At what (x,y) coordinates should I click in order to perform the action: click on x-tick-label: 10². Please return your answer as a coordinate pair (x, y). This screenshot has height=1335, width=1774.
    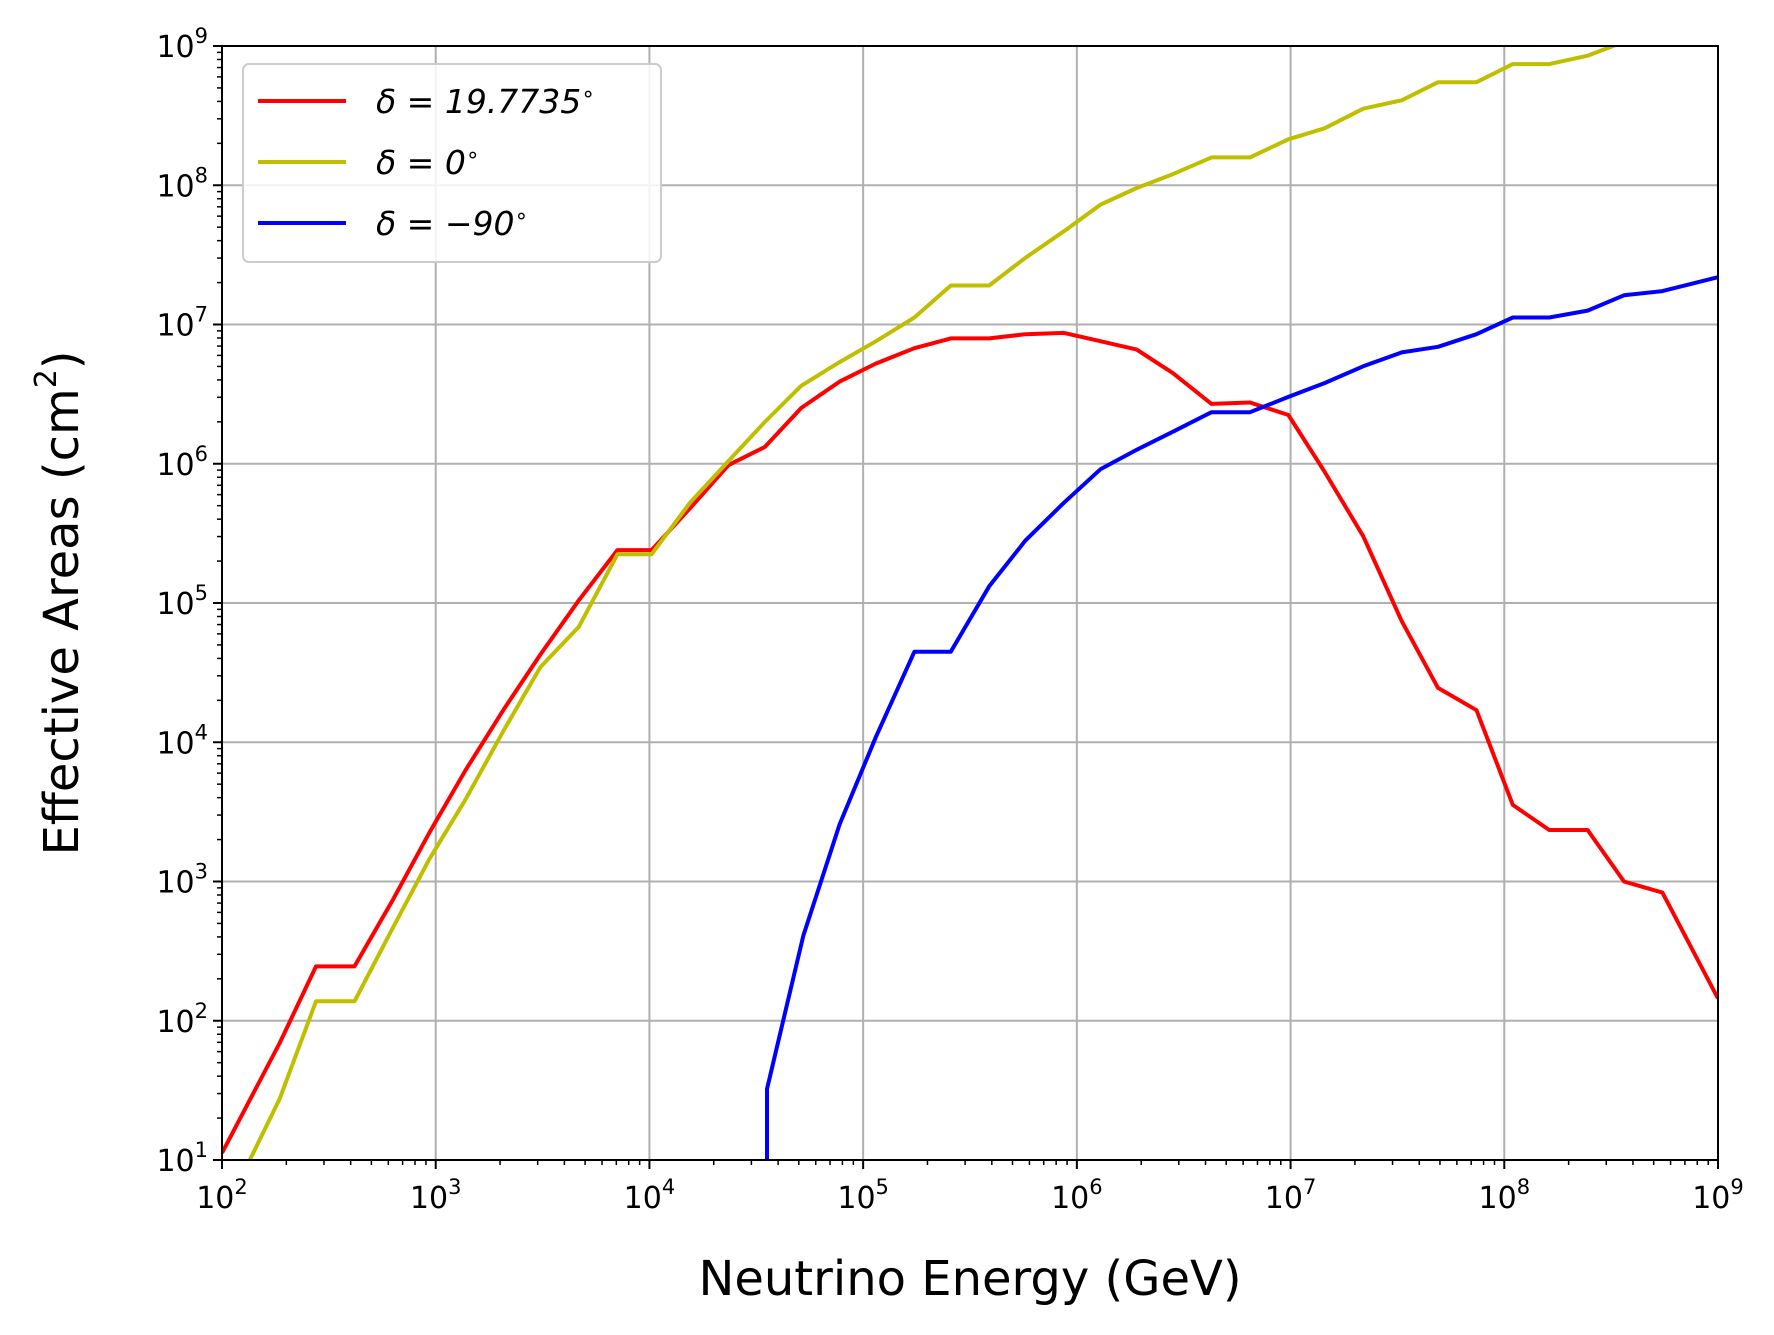
    Looking at the image, I should click on (222, 1195).